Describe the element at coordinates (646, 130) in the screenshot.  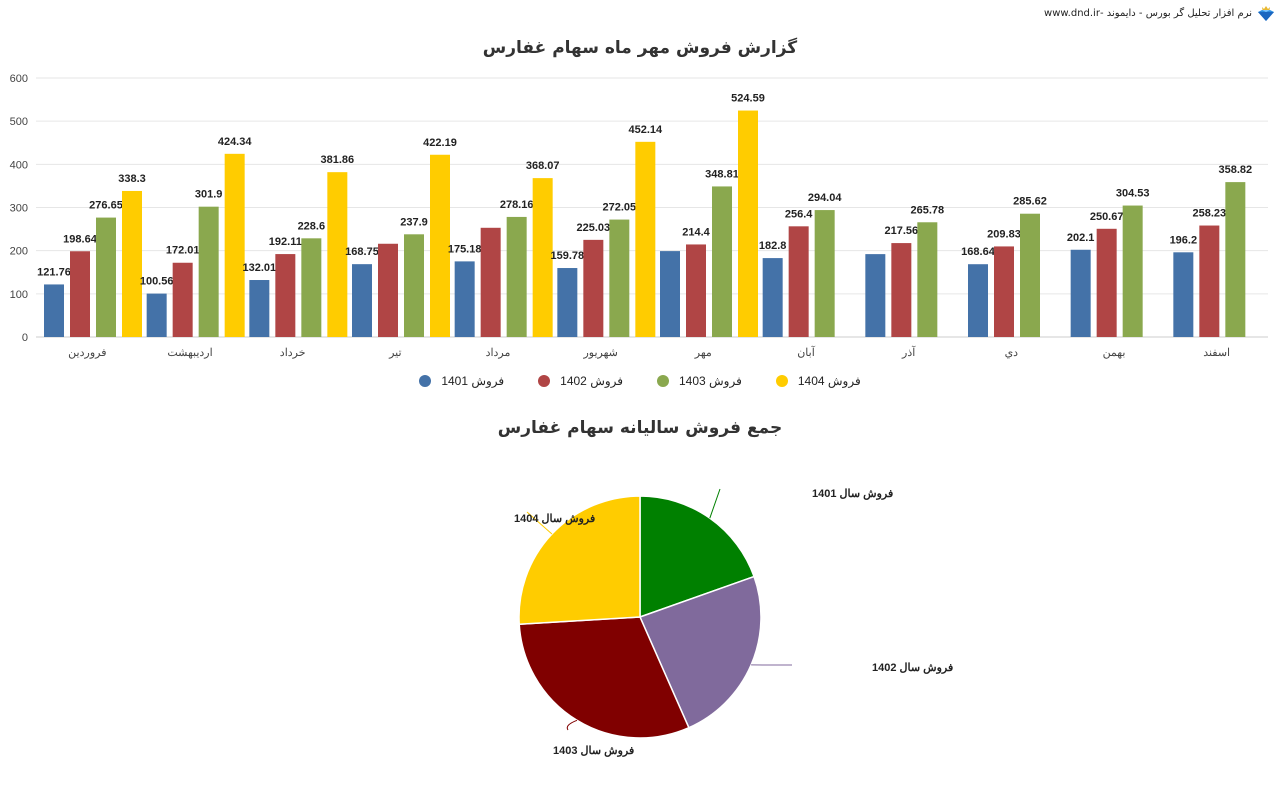
I see `bar-value-label: 452.14` at that location.